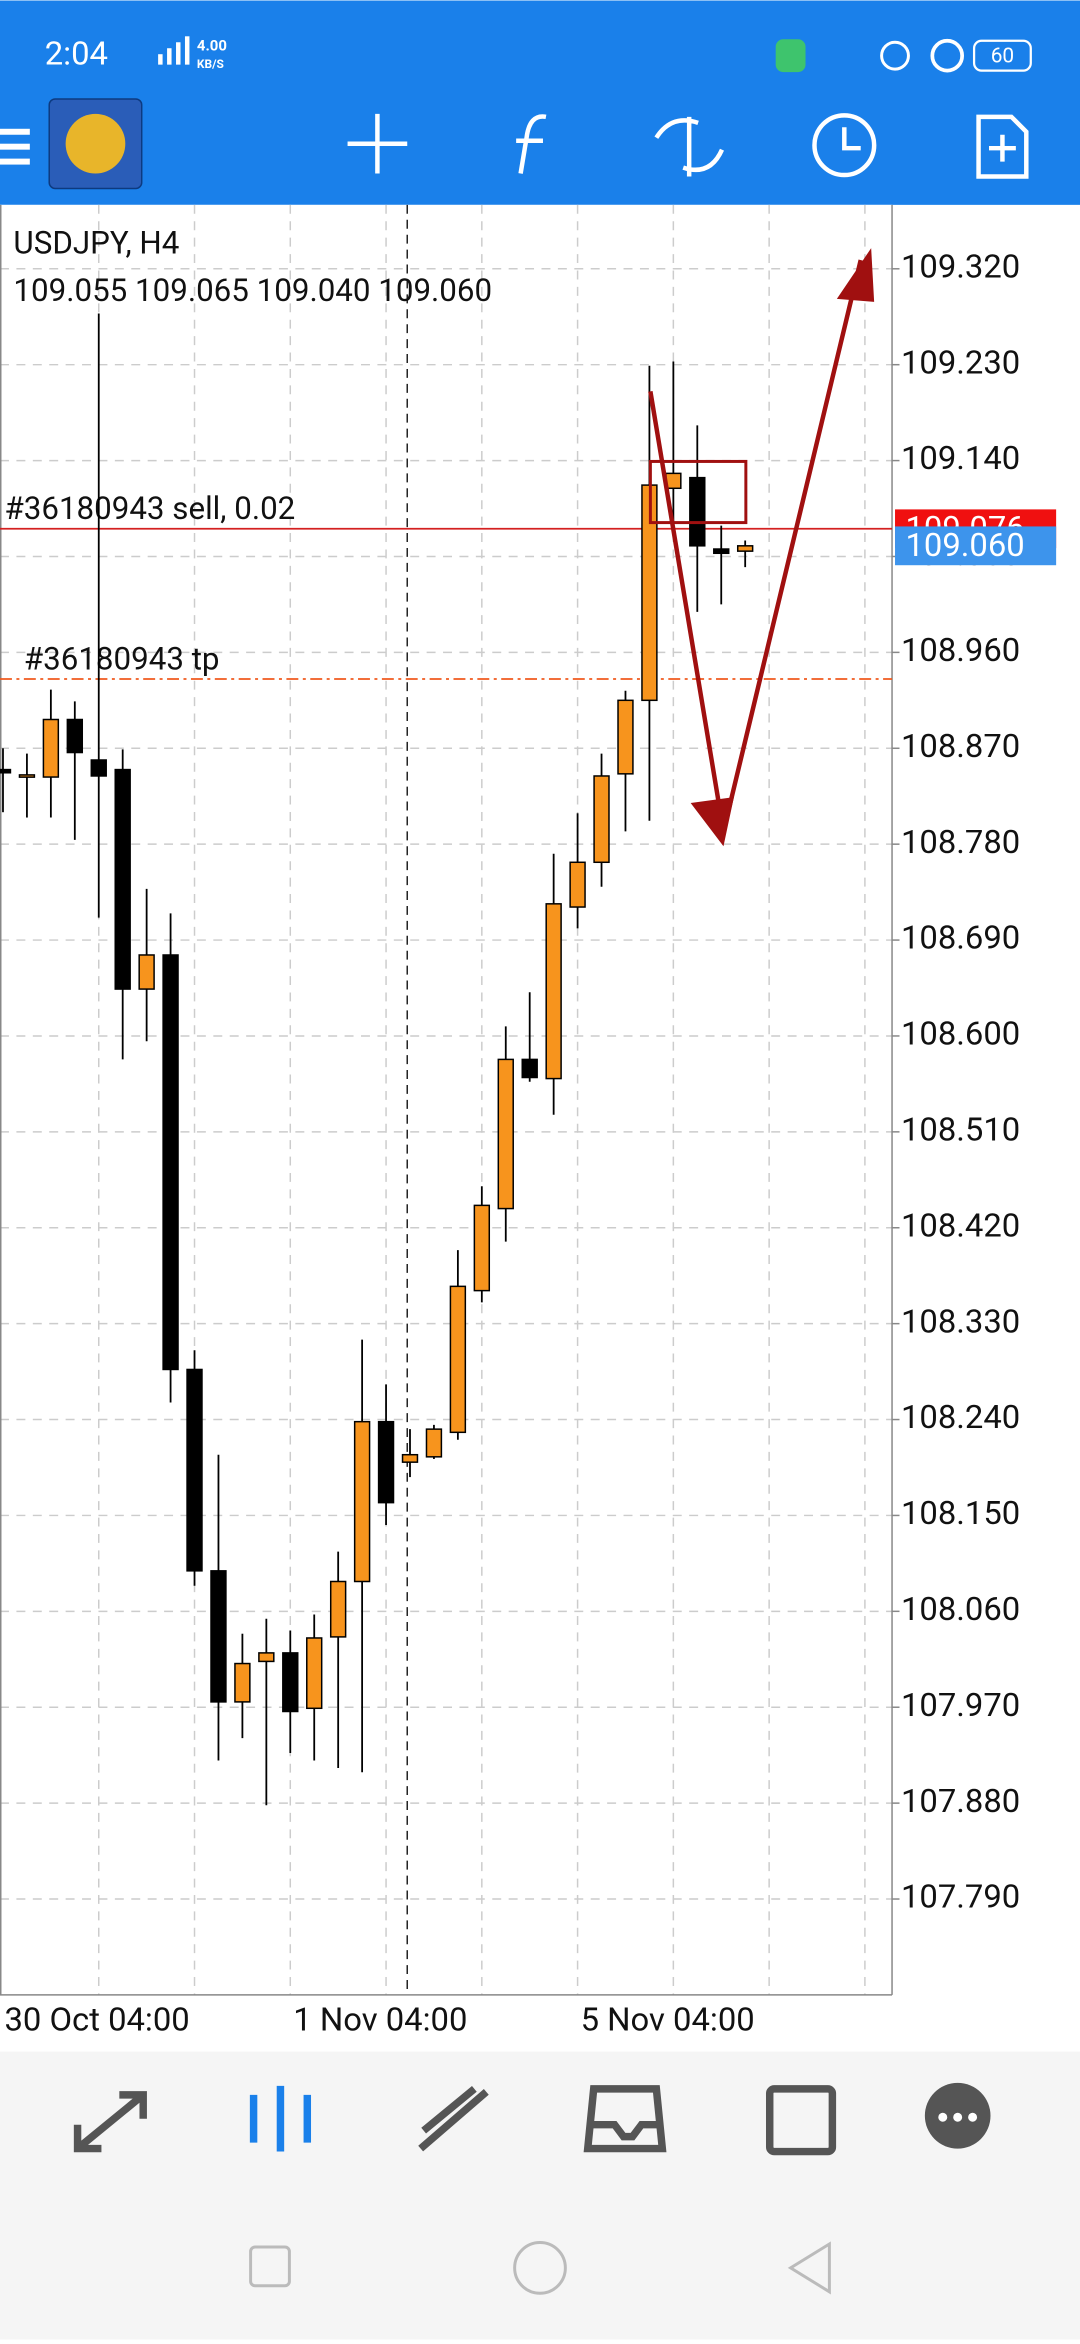 The width and height of the screenshot is (1080, 2344). What do you see at coordinates (895, 55) in the screenshot?
I see `vibrate-icon` at bounding box center [895, 55].